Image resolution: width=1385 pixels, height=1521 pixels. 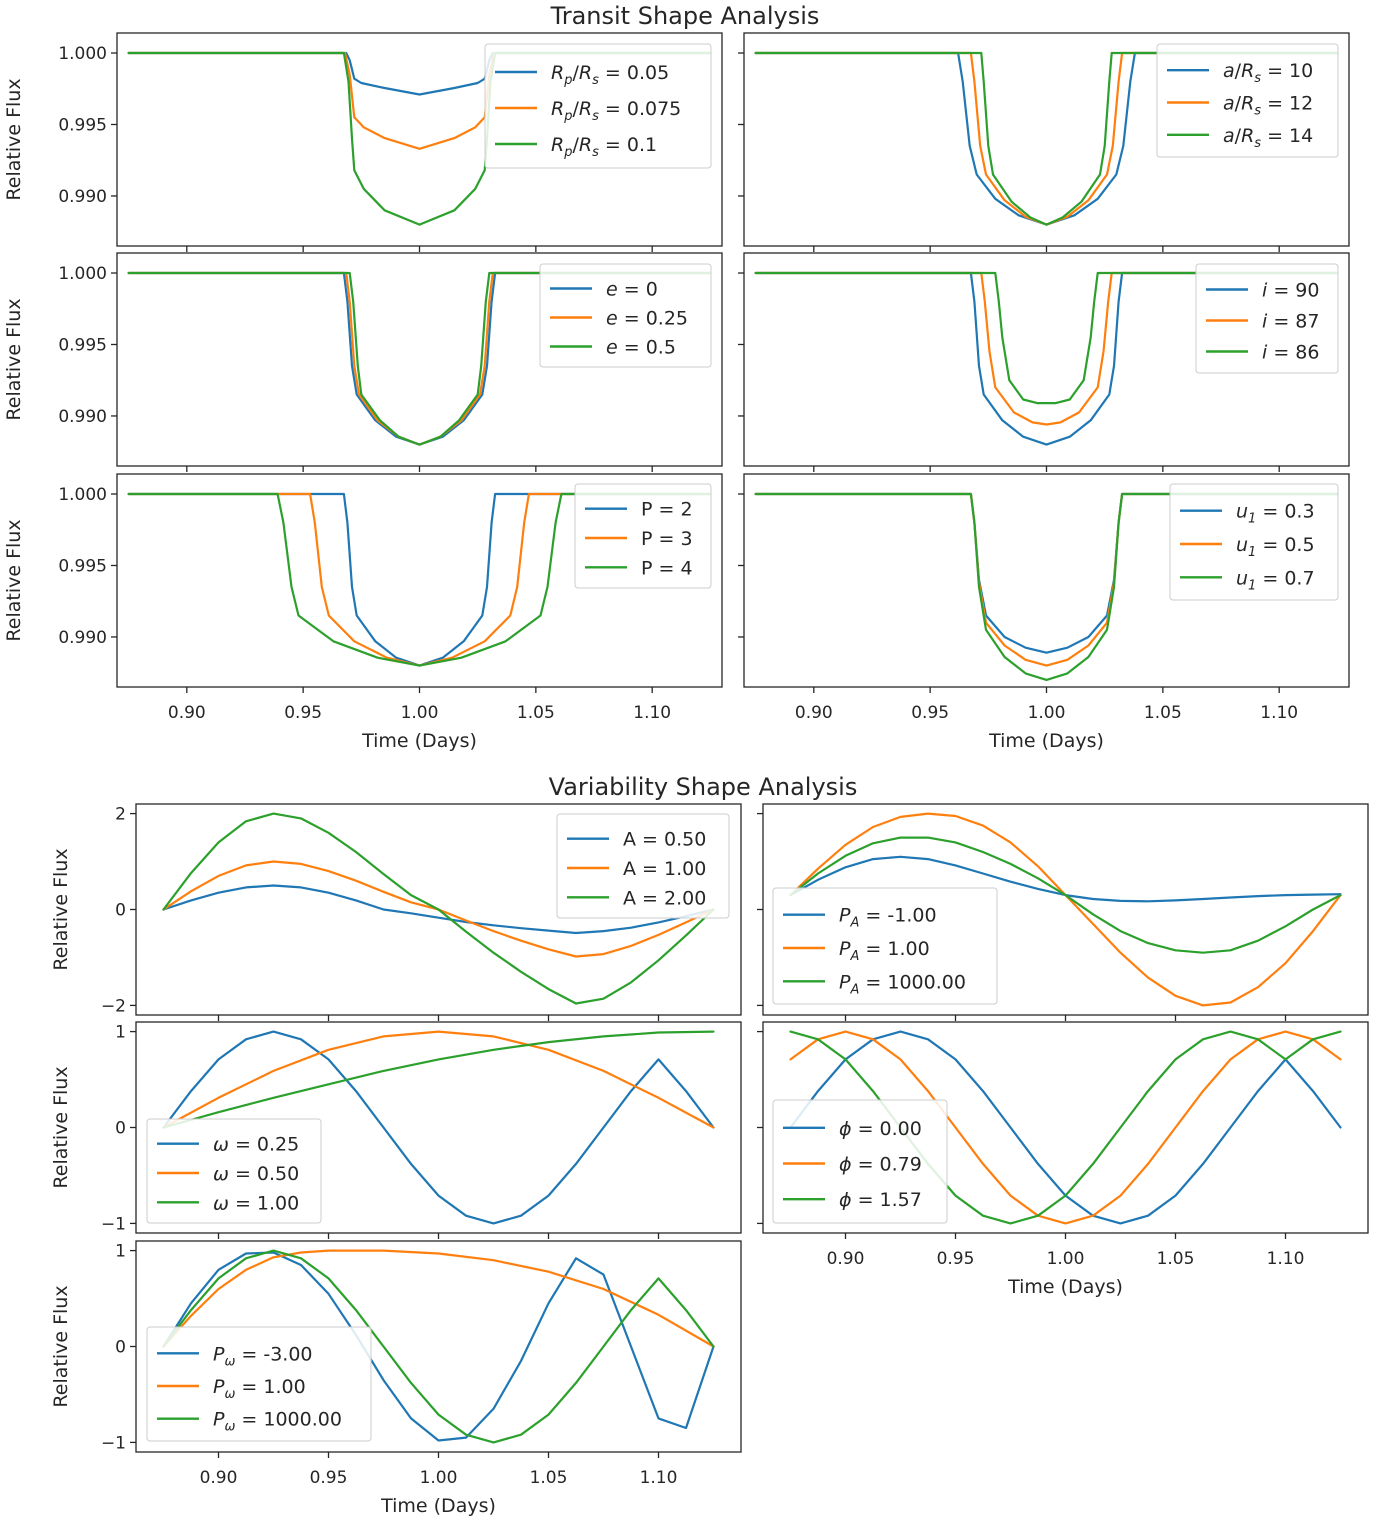 What do you see at coordinates (880, 1200) in the screenshot?
I see `legend-label: ϕ = 1.57` at bounding box center [880, 1200].